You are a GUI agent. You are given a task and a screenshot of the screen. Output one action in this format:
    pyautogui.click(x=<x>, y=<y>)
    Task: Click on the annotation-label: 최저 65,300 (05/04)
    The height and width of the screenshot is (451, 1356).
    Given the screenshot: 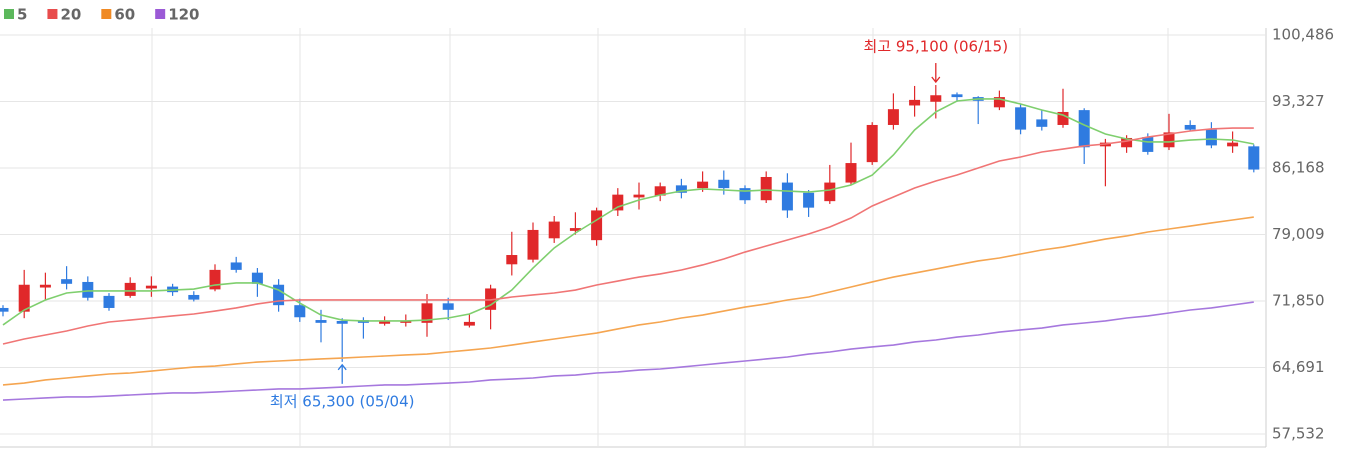 What is the action you would take?
    pyautogui.click(x=342, y=401)
    